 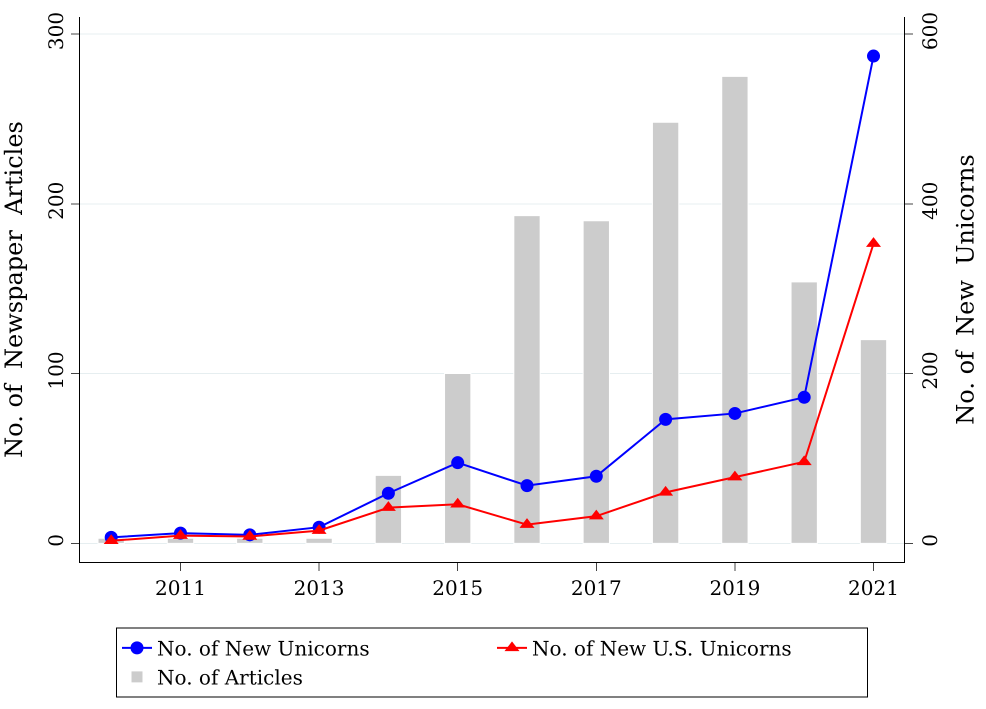 What do you see at coordinates (873, 588) in the screenshot?
I see `x-tick-label: 2021` at bounding box center [873, 588].